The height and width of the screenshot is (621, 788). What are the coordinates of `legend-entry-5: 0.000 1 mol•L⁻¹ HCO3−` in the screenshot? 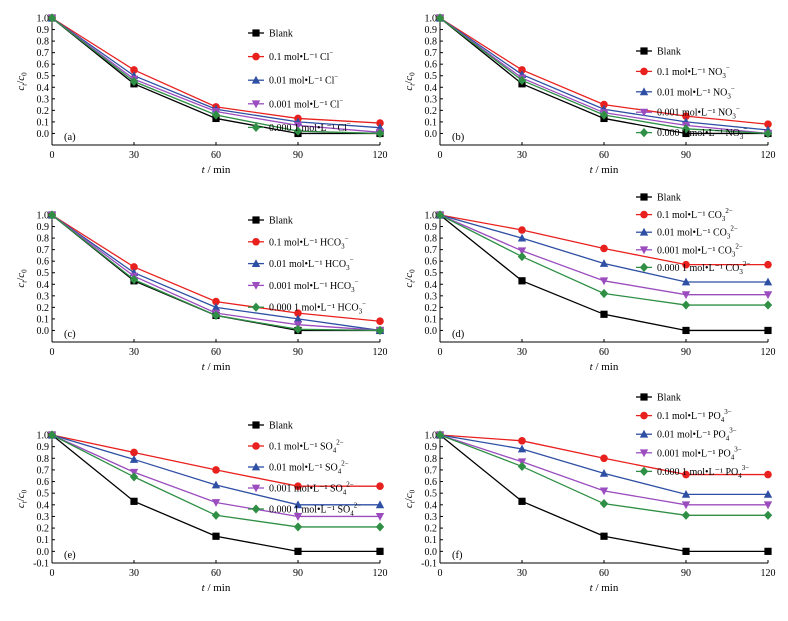 It's located at (317, 308).